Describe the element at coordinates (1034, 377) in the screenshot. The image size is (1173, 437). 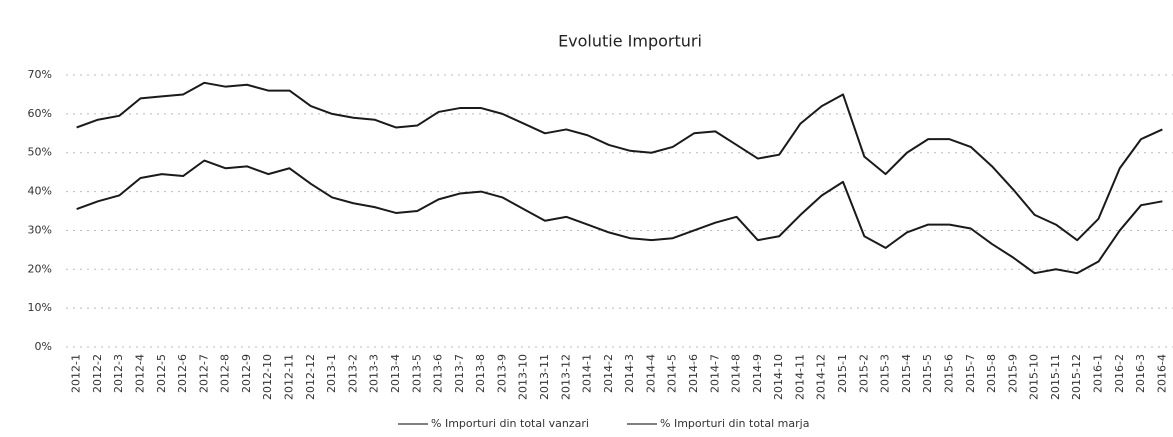
I see `x-tick-label: 2015-10` at that location.